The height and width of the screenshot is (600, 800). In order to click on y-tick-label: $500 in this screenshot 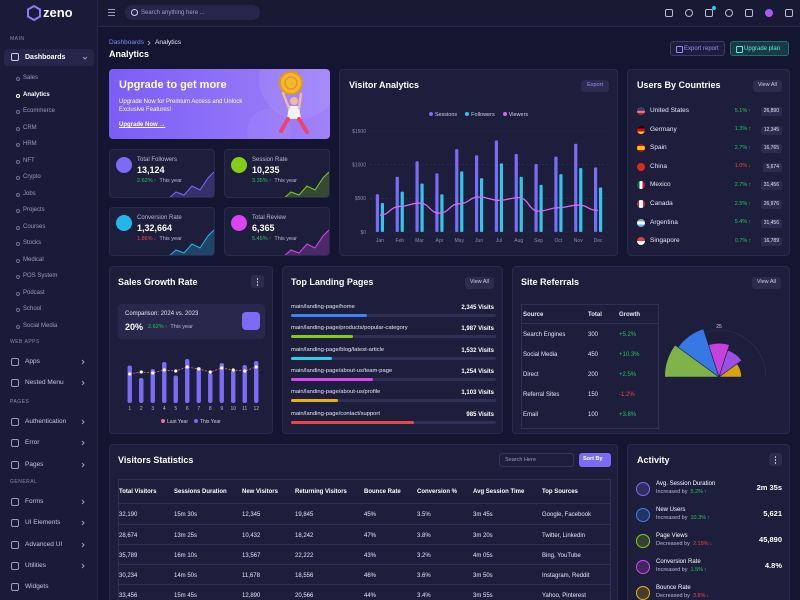, I will do `click(360, 199)`.